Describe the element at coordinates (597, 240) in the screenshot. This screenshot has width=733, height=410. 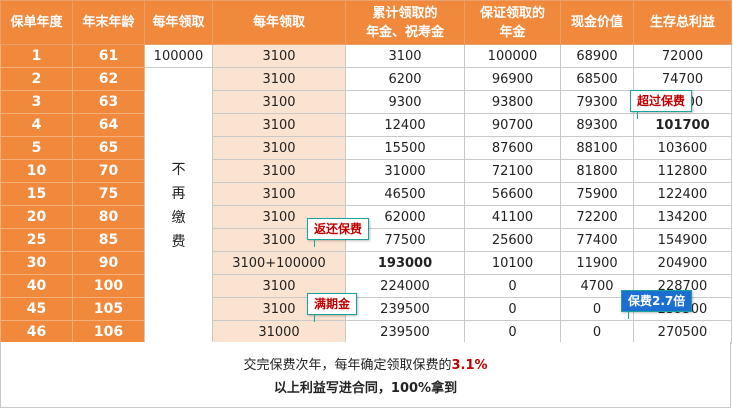
I see `cell-cash: 77400` at that location.